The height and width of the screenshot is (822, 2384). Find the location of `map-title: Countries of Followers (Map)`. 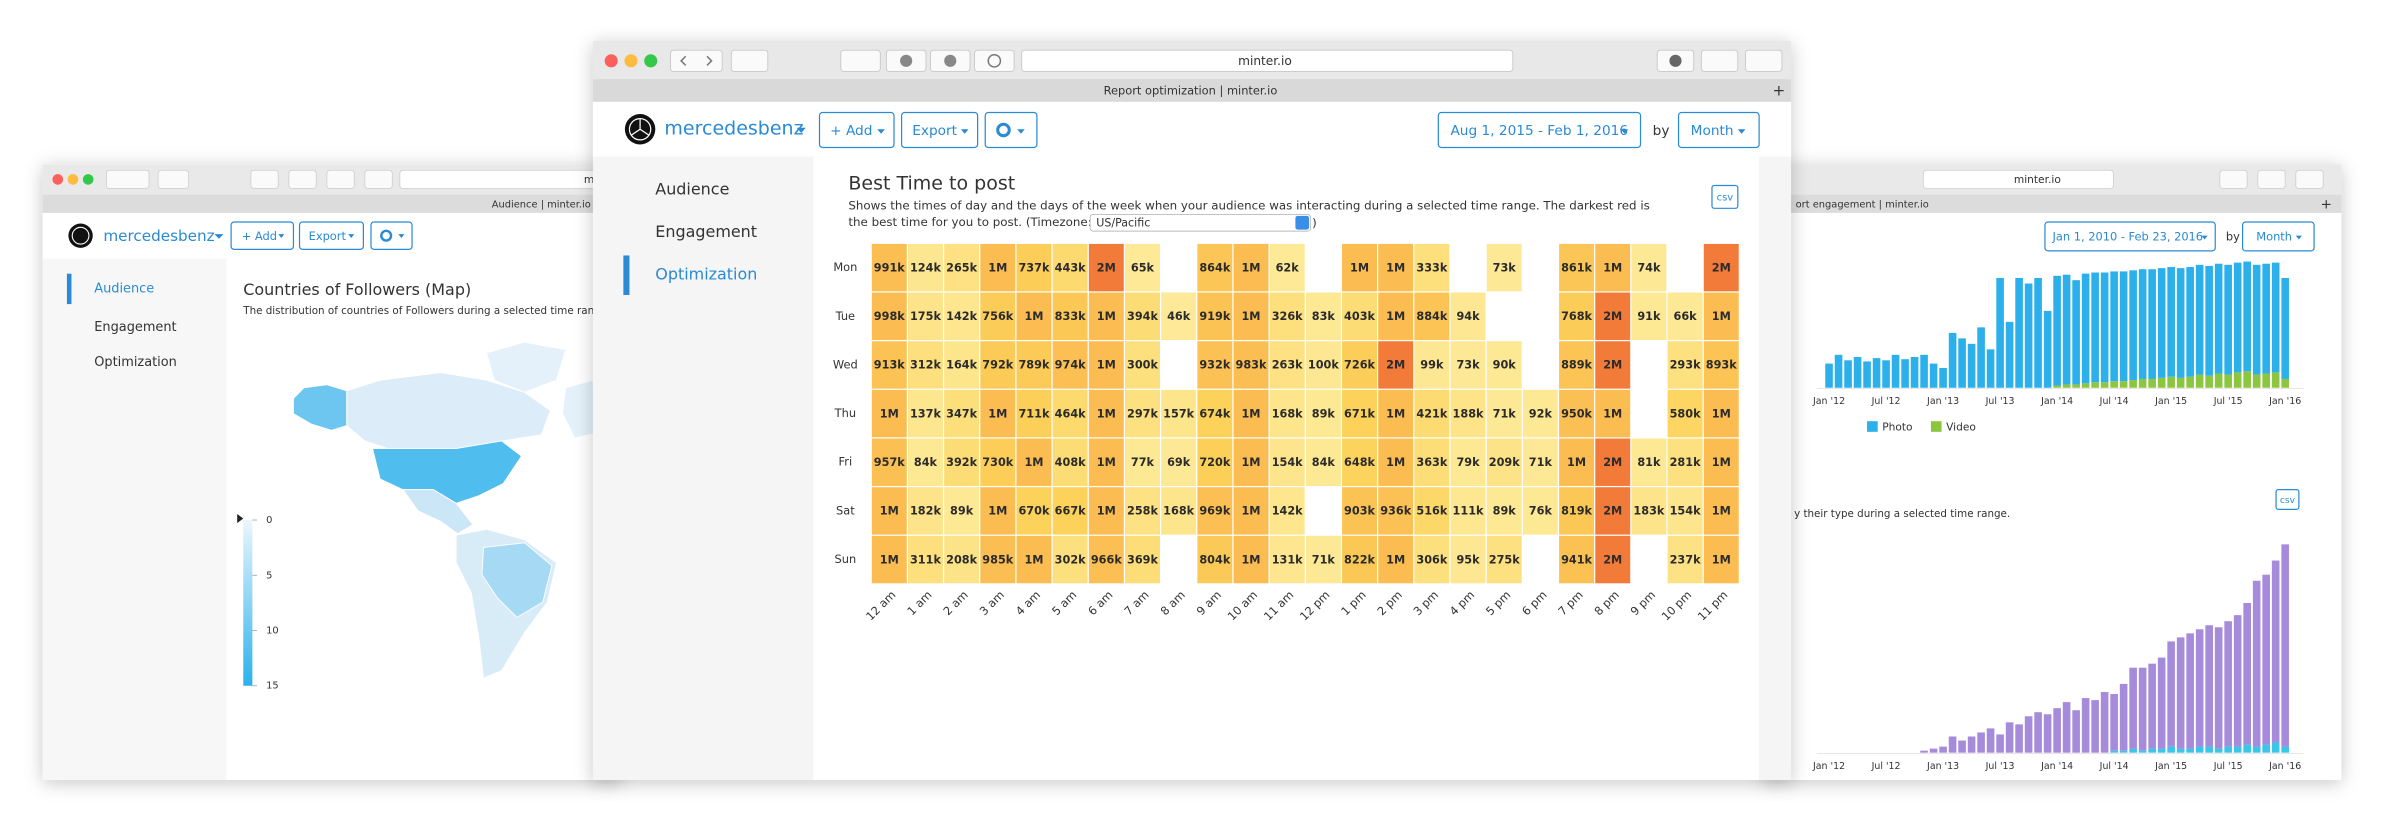

map-title: Countries of Followers (Map) is located at coordinates (357, 289).